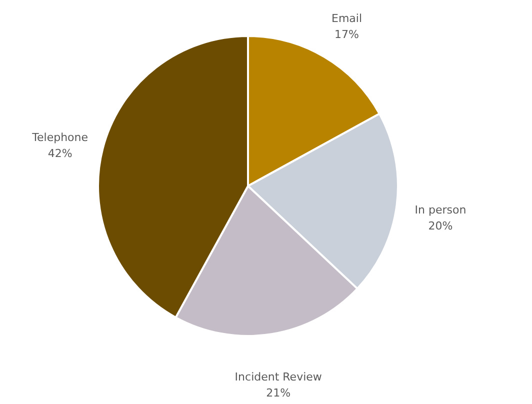 Image resolution: width=532 pixels, height=404 pixels. Describe the element at coordinates (440, 225) in the screenshot. I see `data-label: 20%` at that location.